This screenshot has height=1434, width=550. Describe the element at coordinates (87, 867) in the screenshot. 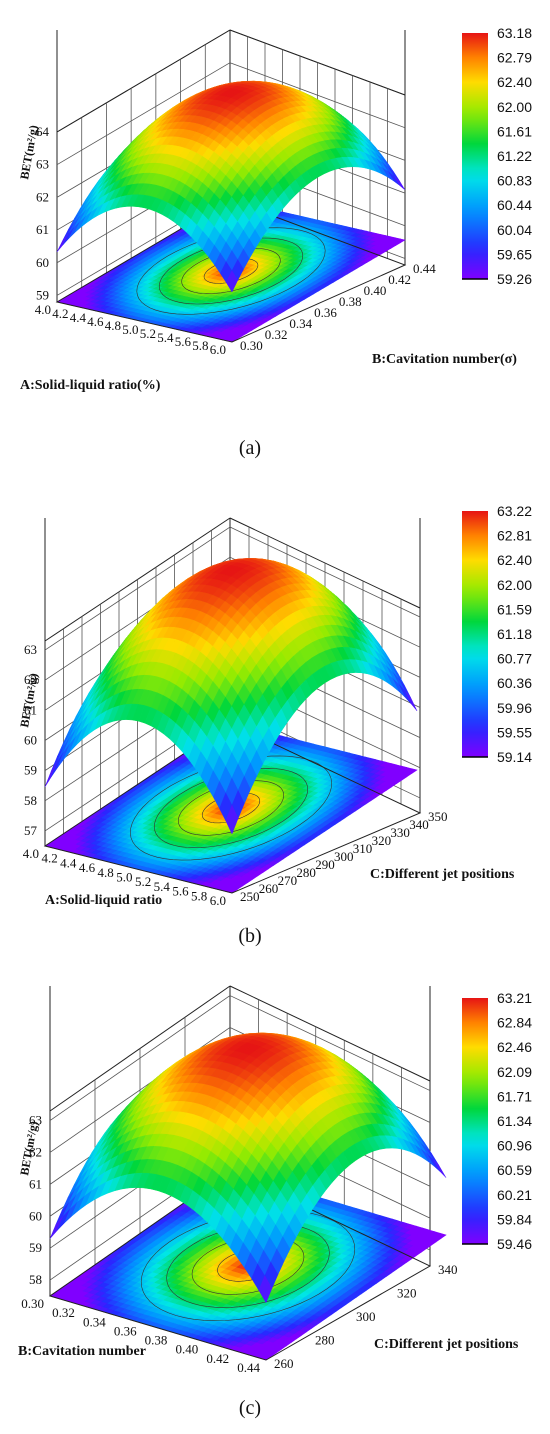

I see `x-tick-label: 4.6` at that location.